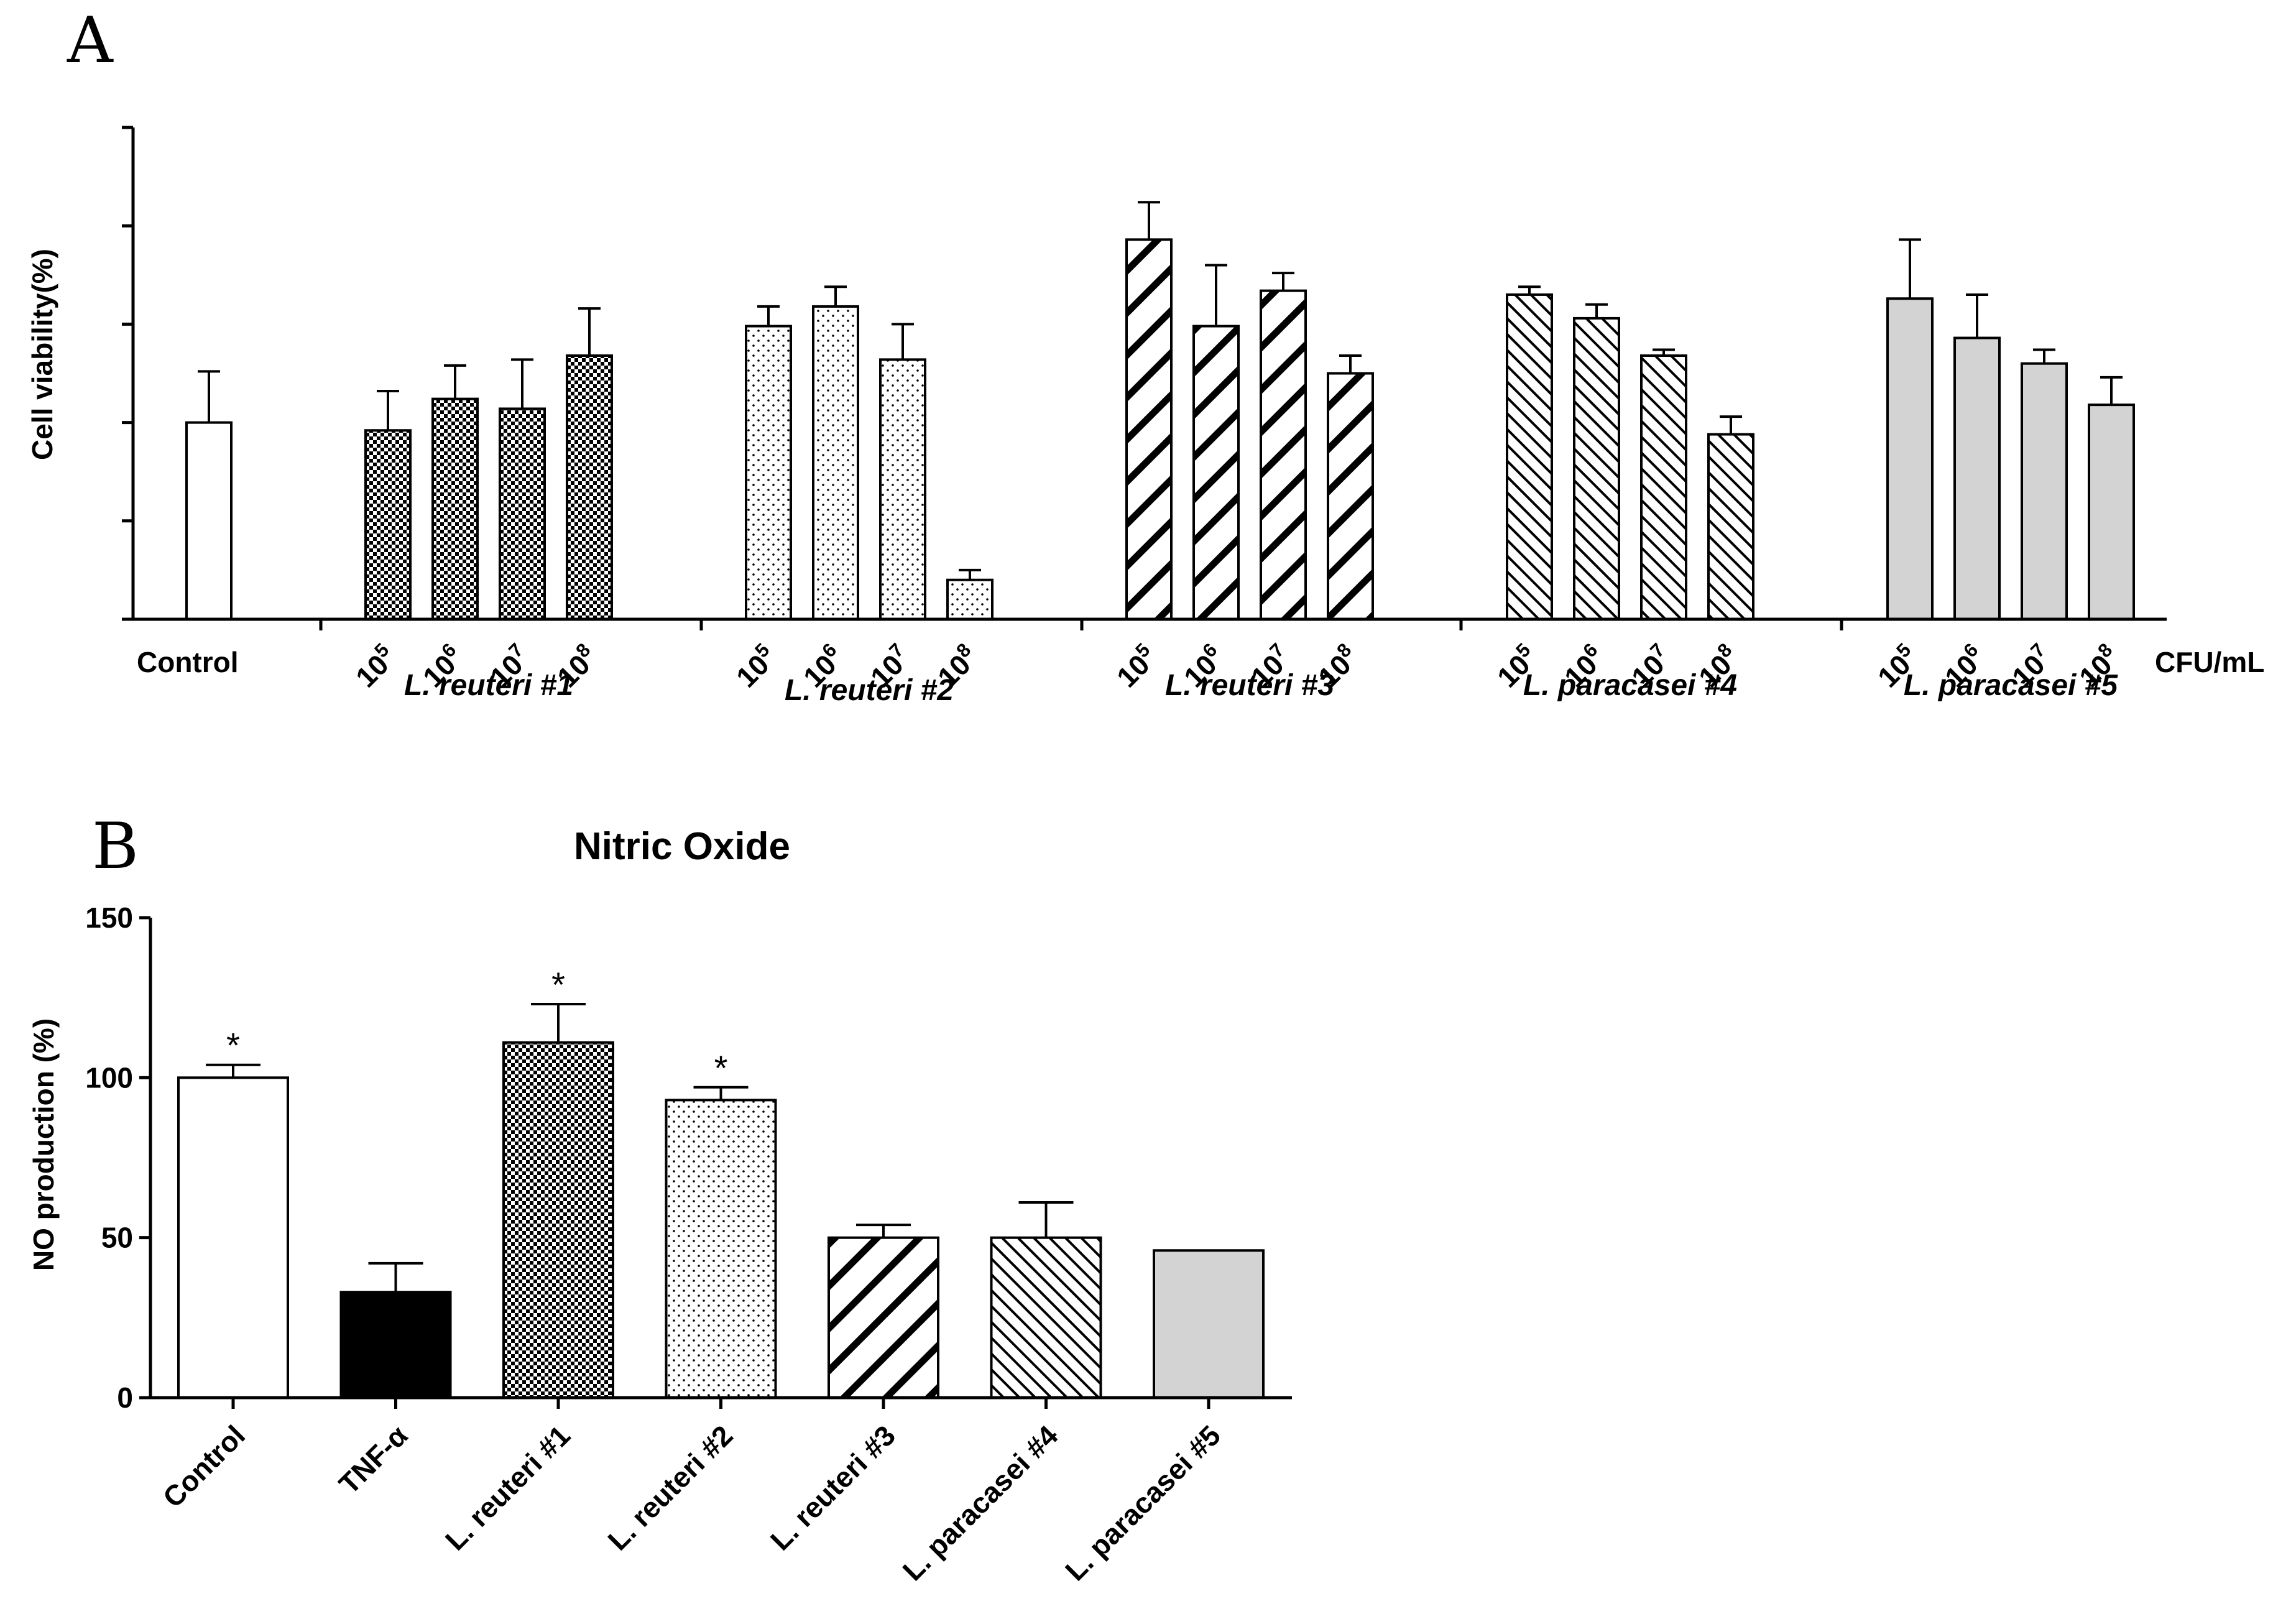 The image size is (2296, 1619). I want to click on panel-b-y-tick-label: 0, so click(125, 1397).